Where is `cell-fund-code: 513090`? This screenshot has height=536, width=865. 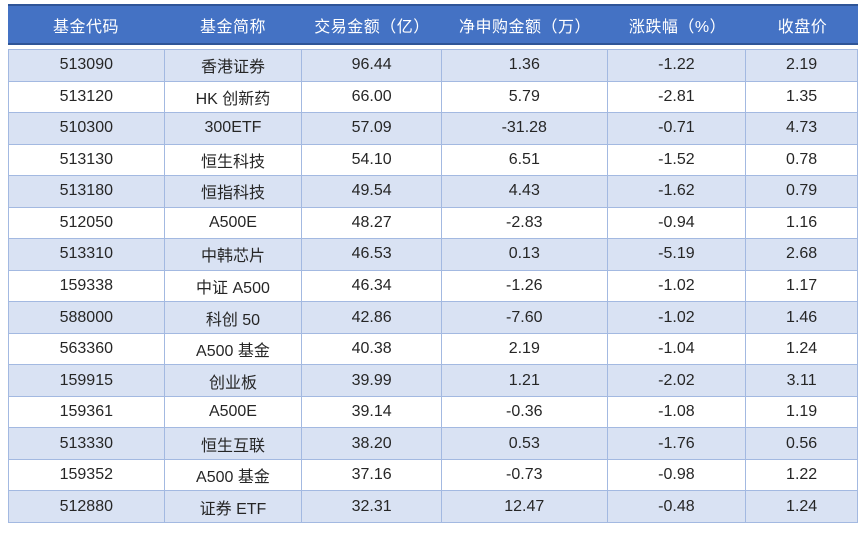
cell-fund-code: 513090 is located at coordinates (87, 65).